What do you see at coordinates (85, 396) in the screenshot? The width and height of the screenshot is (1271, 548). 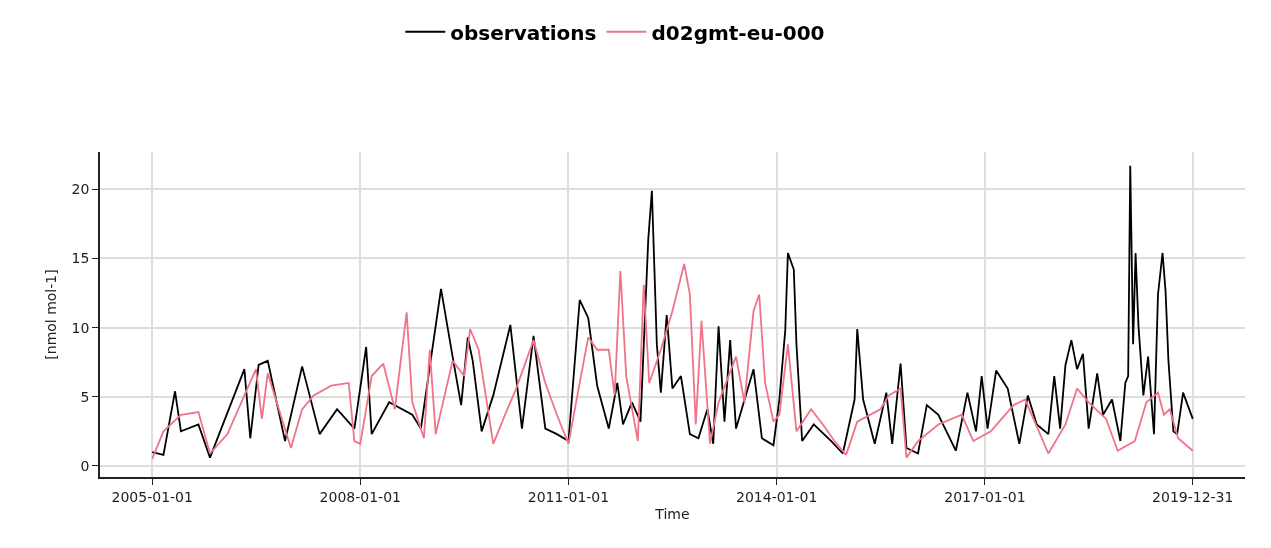 I see `y-tick-label: 5` at bounding box center [85, 396].